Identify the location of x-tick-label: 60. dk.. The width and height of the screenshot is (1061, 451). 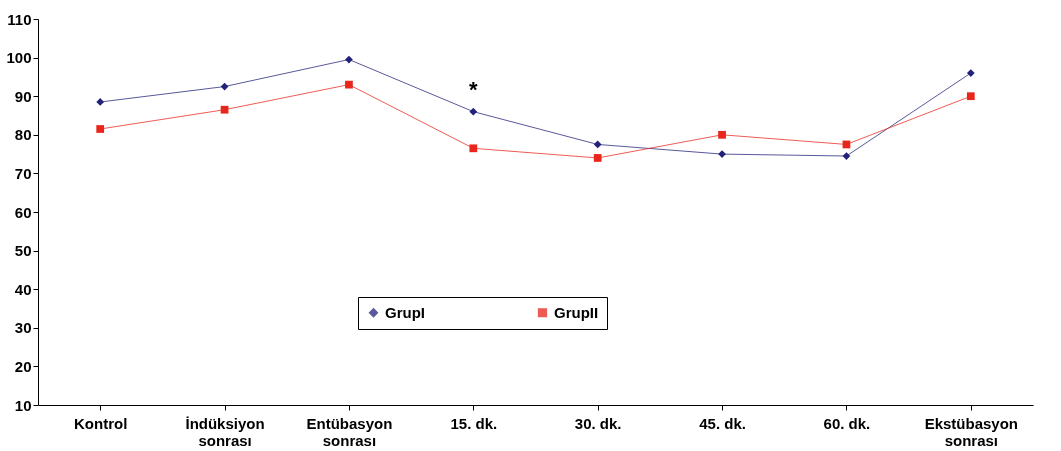
(847, 423).